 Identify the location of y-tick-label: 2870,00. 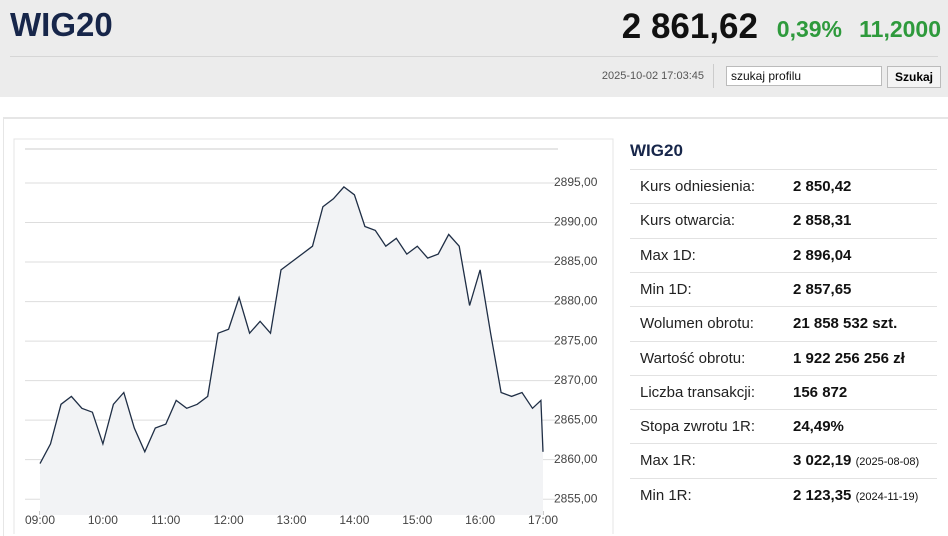
(576, 380).